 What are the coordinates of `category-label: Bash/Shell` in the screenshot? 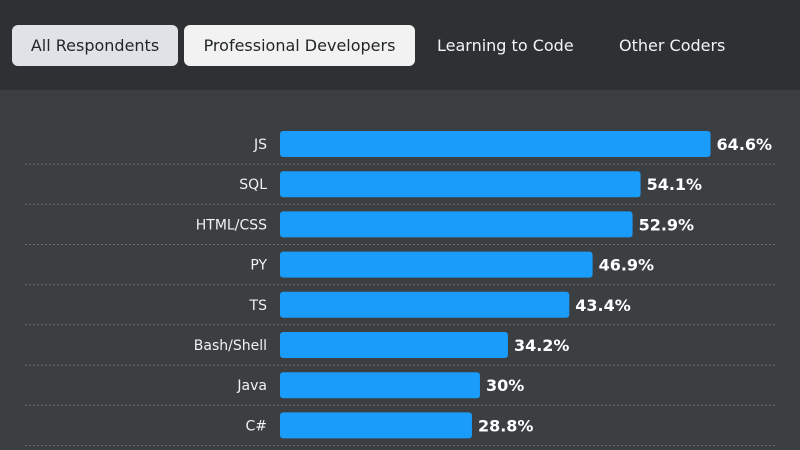 It's located at (230, 346).